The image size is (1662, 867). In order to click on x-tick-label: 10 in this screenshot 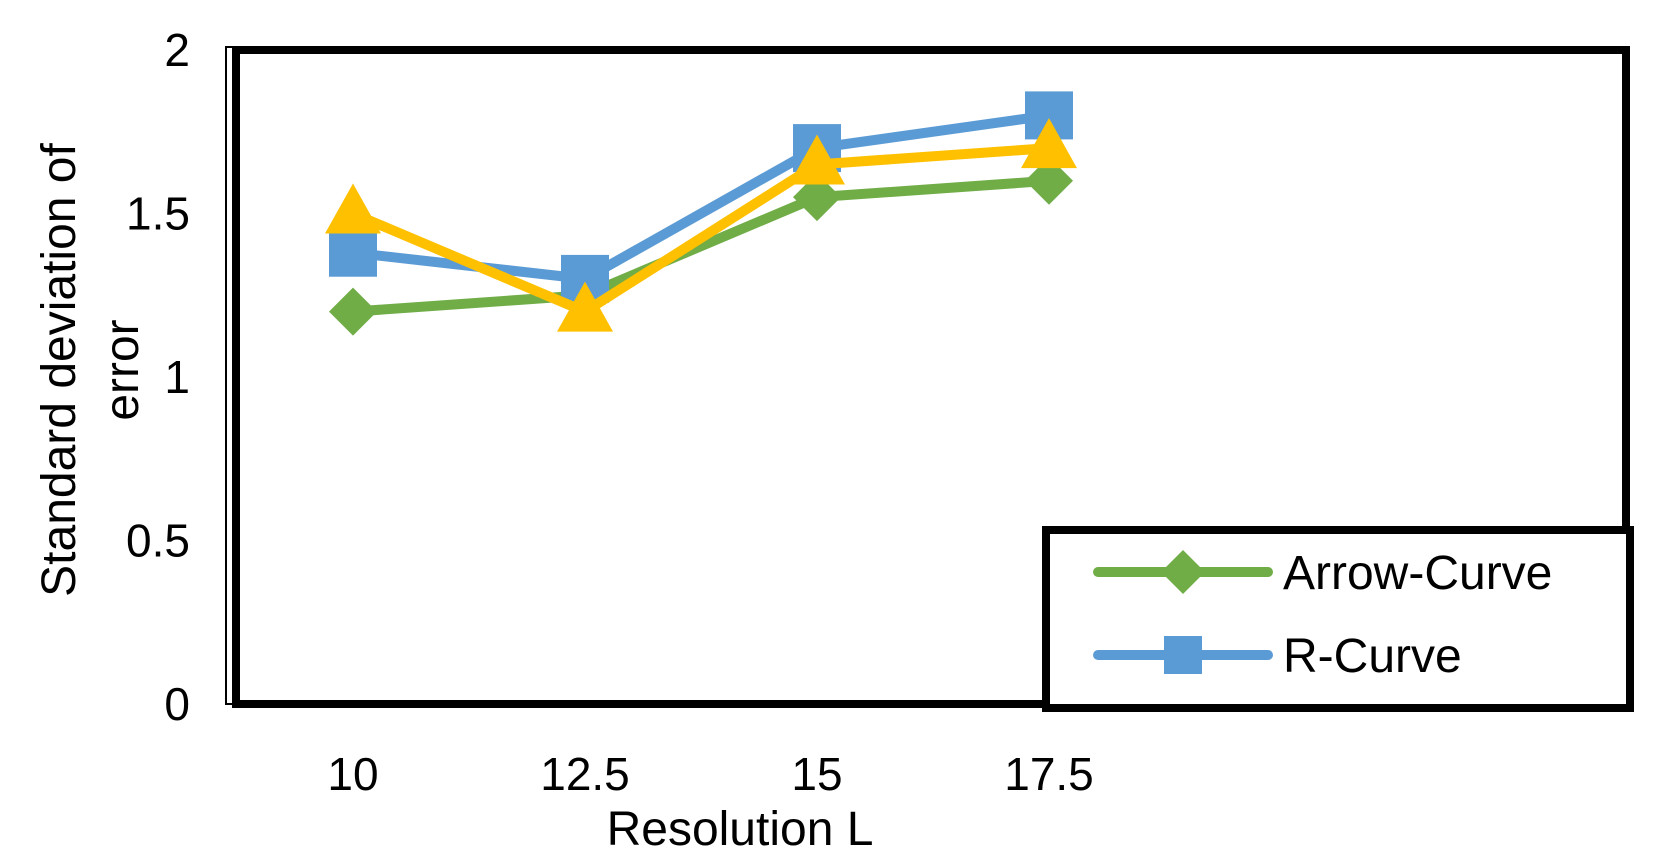, I will do `click(352, 774)`.